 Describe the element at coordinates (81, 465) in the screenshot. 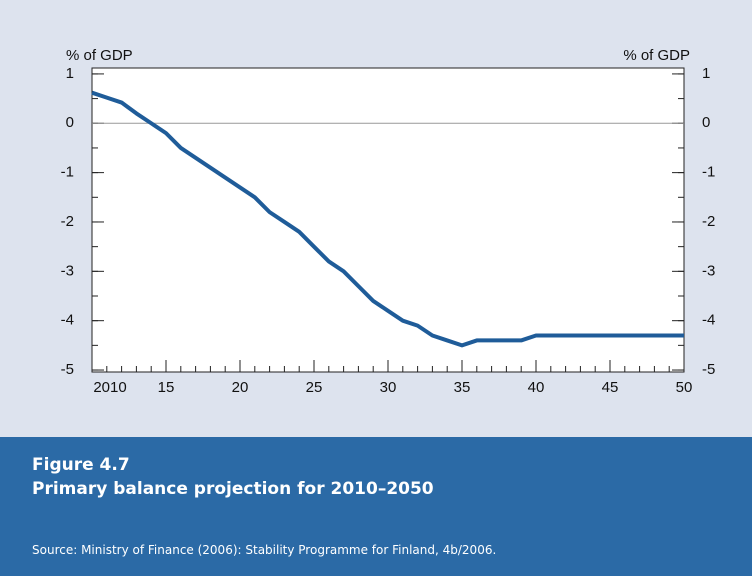

I see `figure-label: Figure 4.7` at that location.